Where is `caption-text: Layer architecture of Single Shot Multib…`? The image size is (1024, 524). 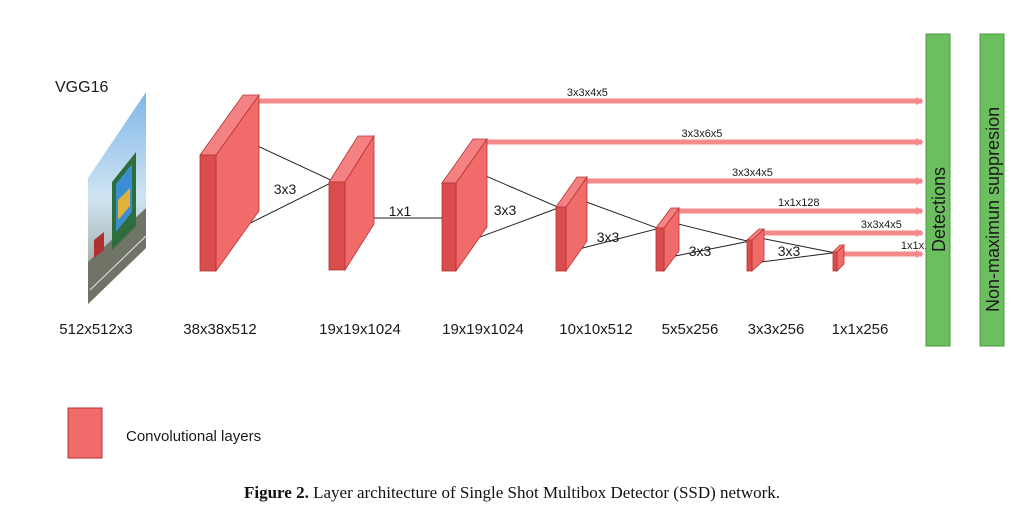 caption-text: Layer architecture of Single Shot Multib… is located at coordinates (546, 492).